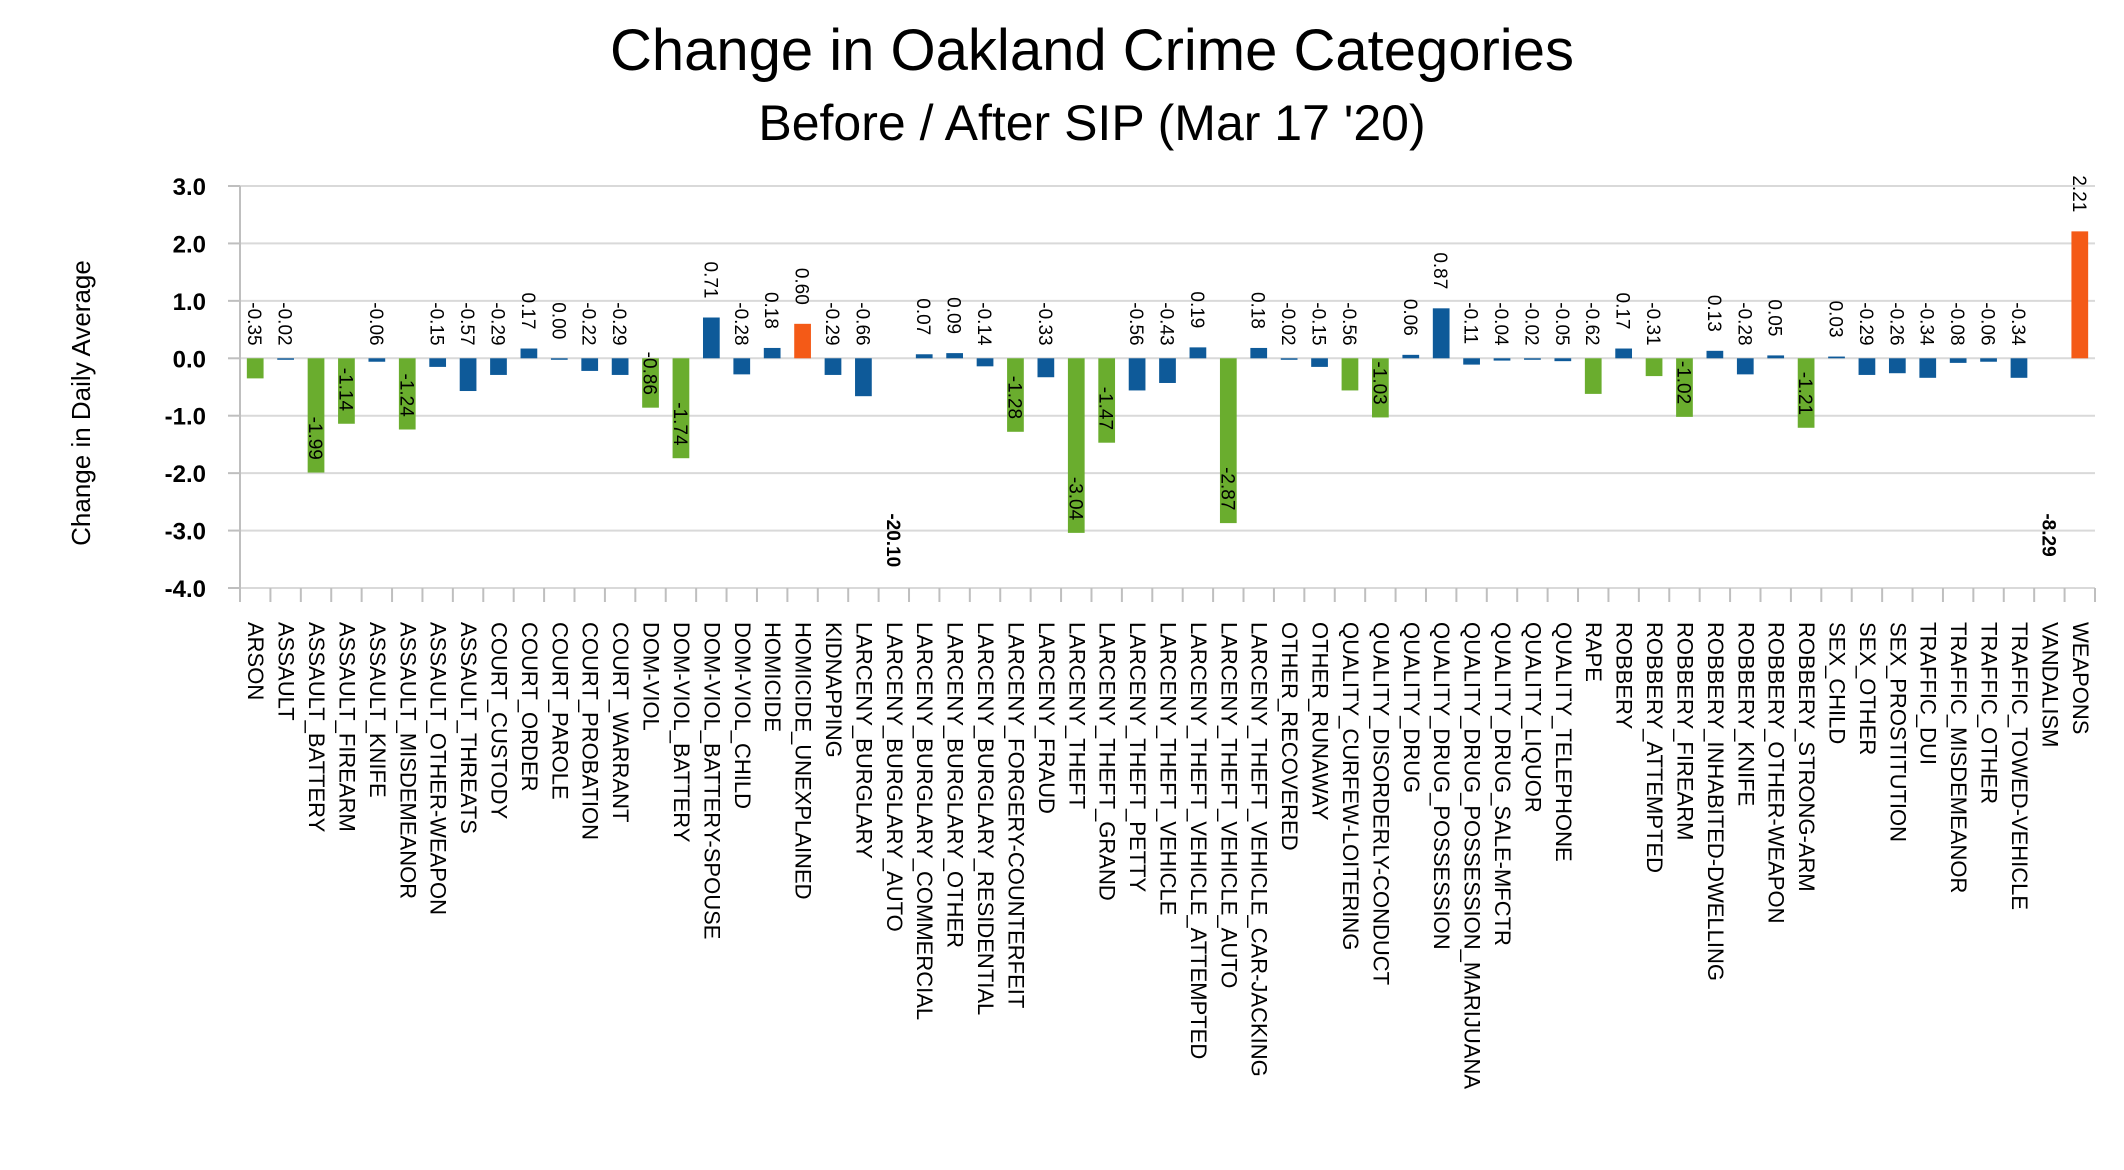  I want to click on data-label: -1.03, so click(1378, 382).